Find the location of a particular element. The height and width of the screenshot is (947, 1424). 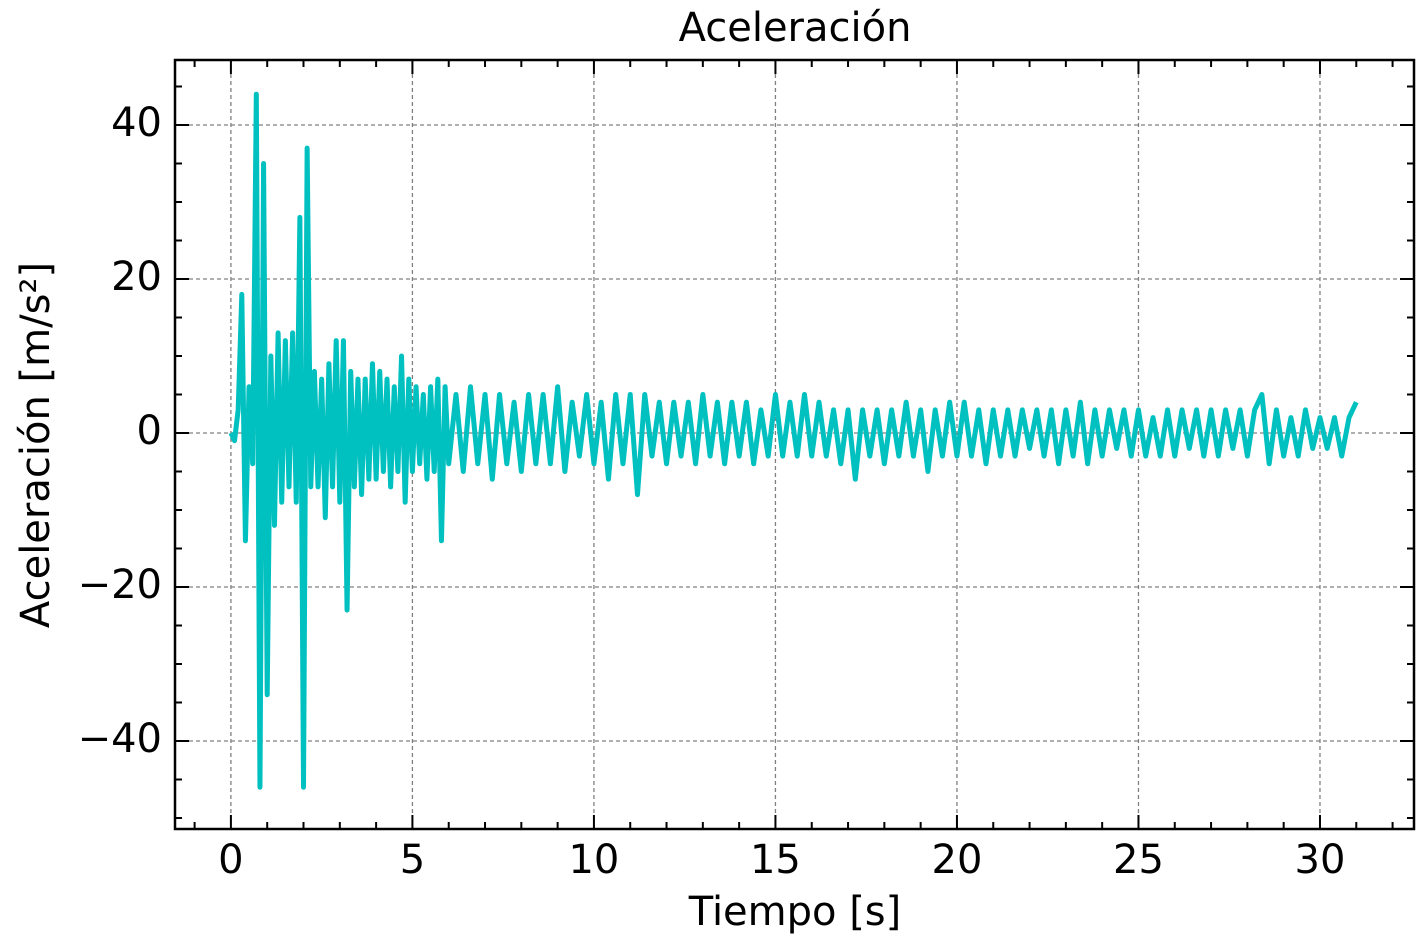

chart-title: Aceleración is located at coordinates (795, 28).